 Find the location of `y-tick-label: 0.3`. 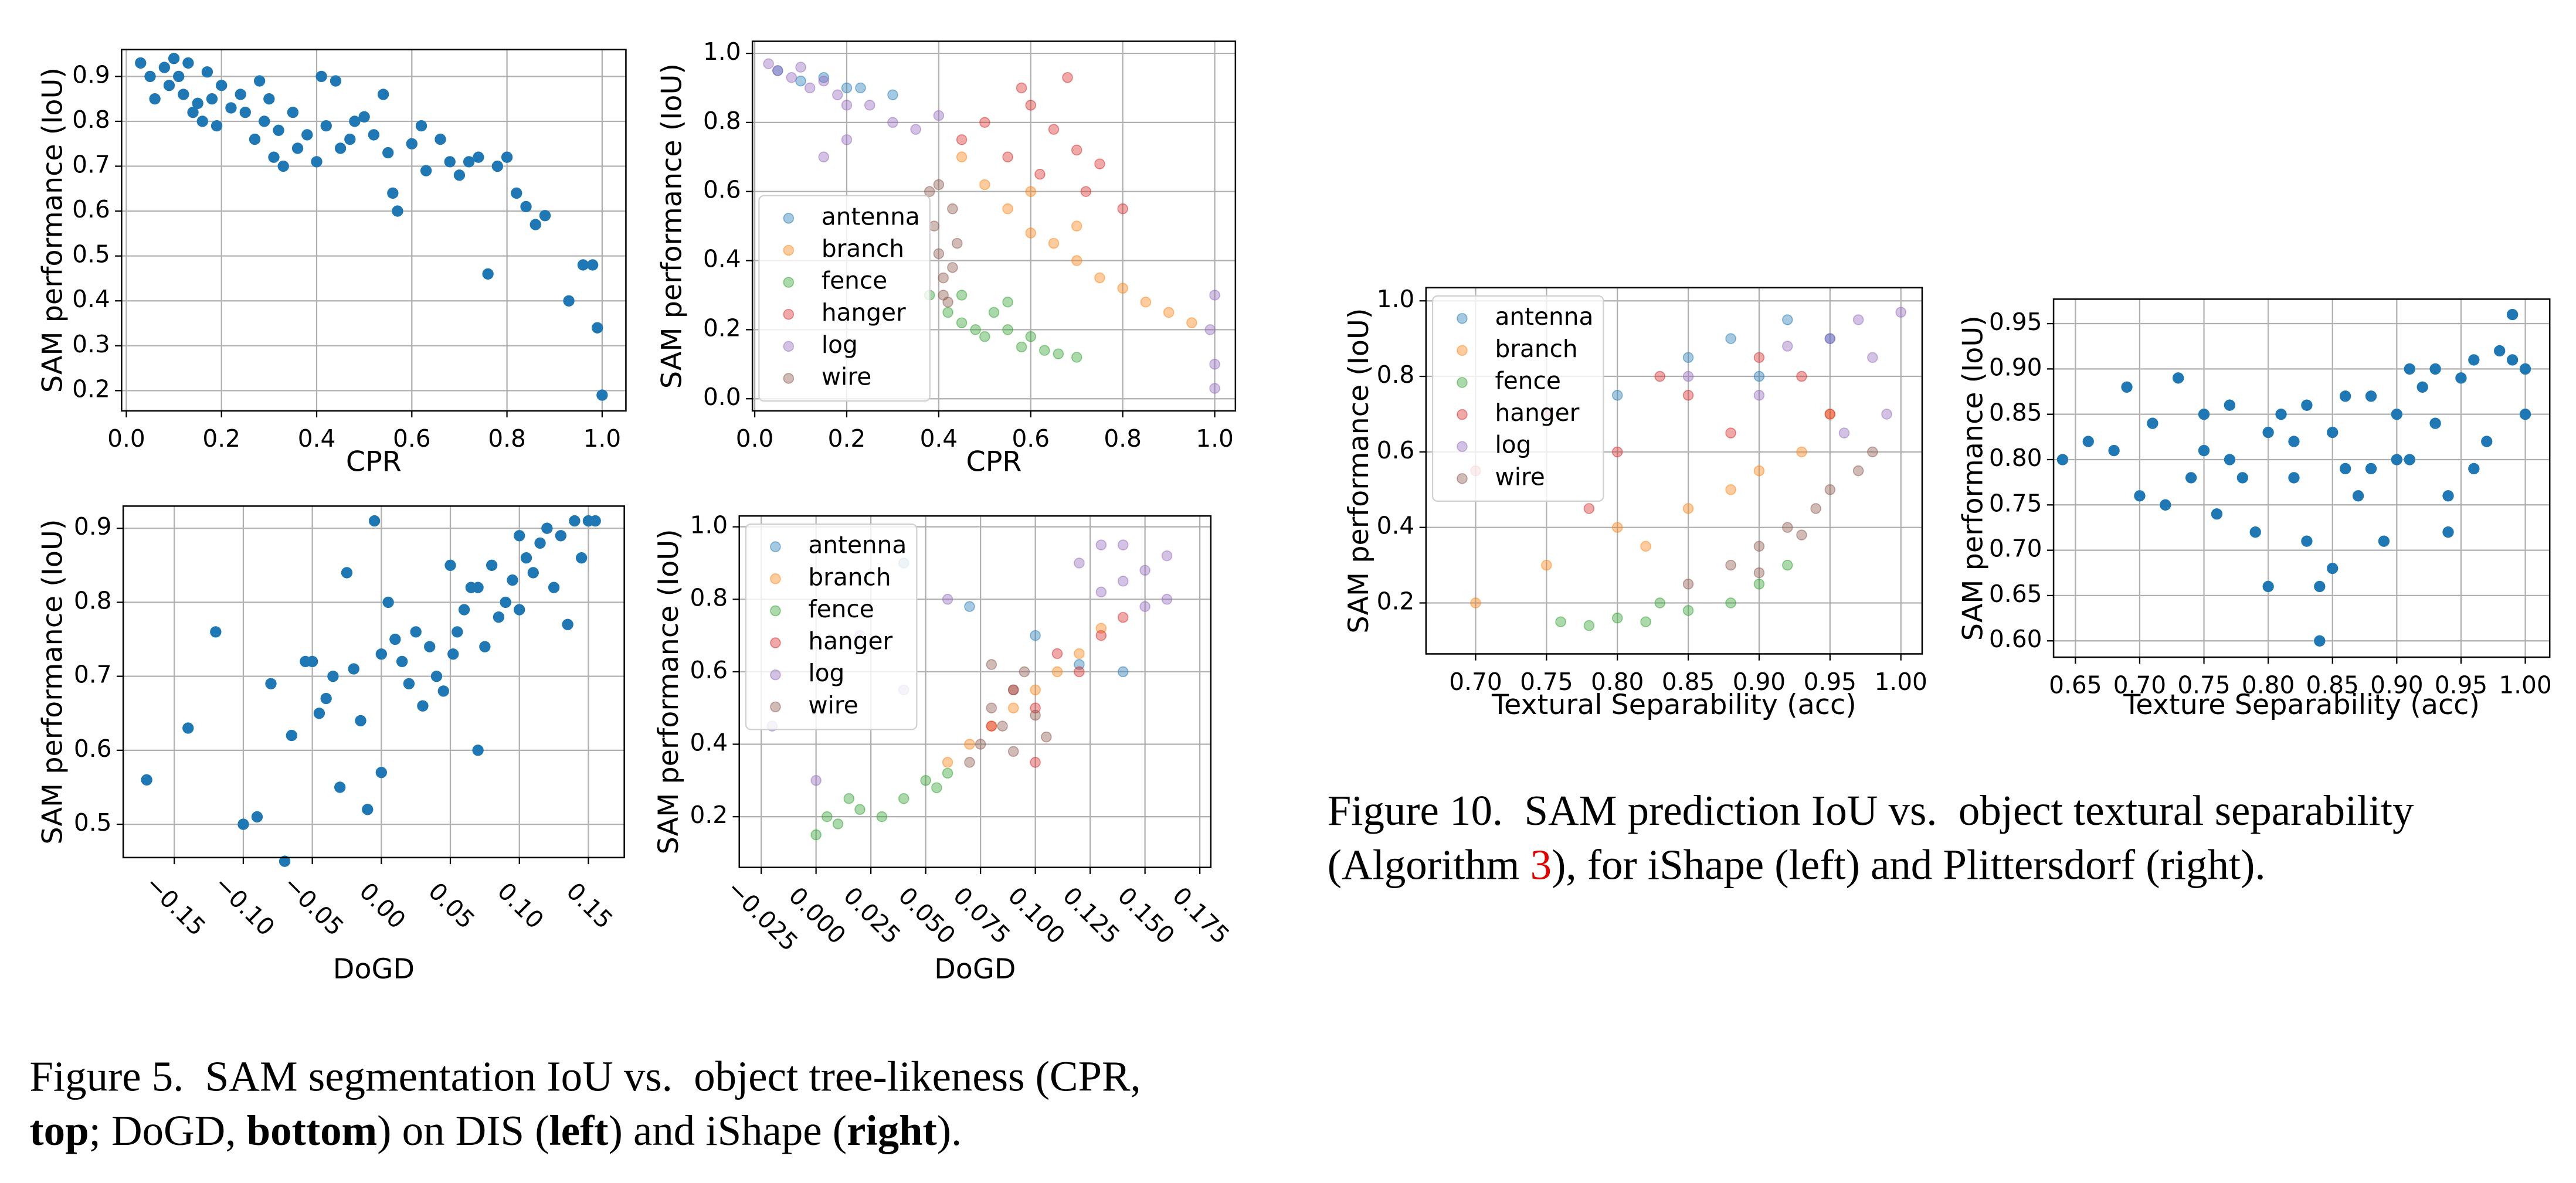

y-tick-label: 0.3 is located at coordinates (91, 344).